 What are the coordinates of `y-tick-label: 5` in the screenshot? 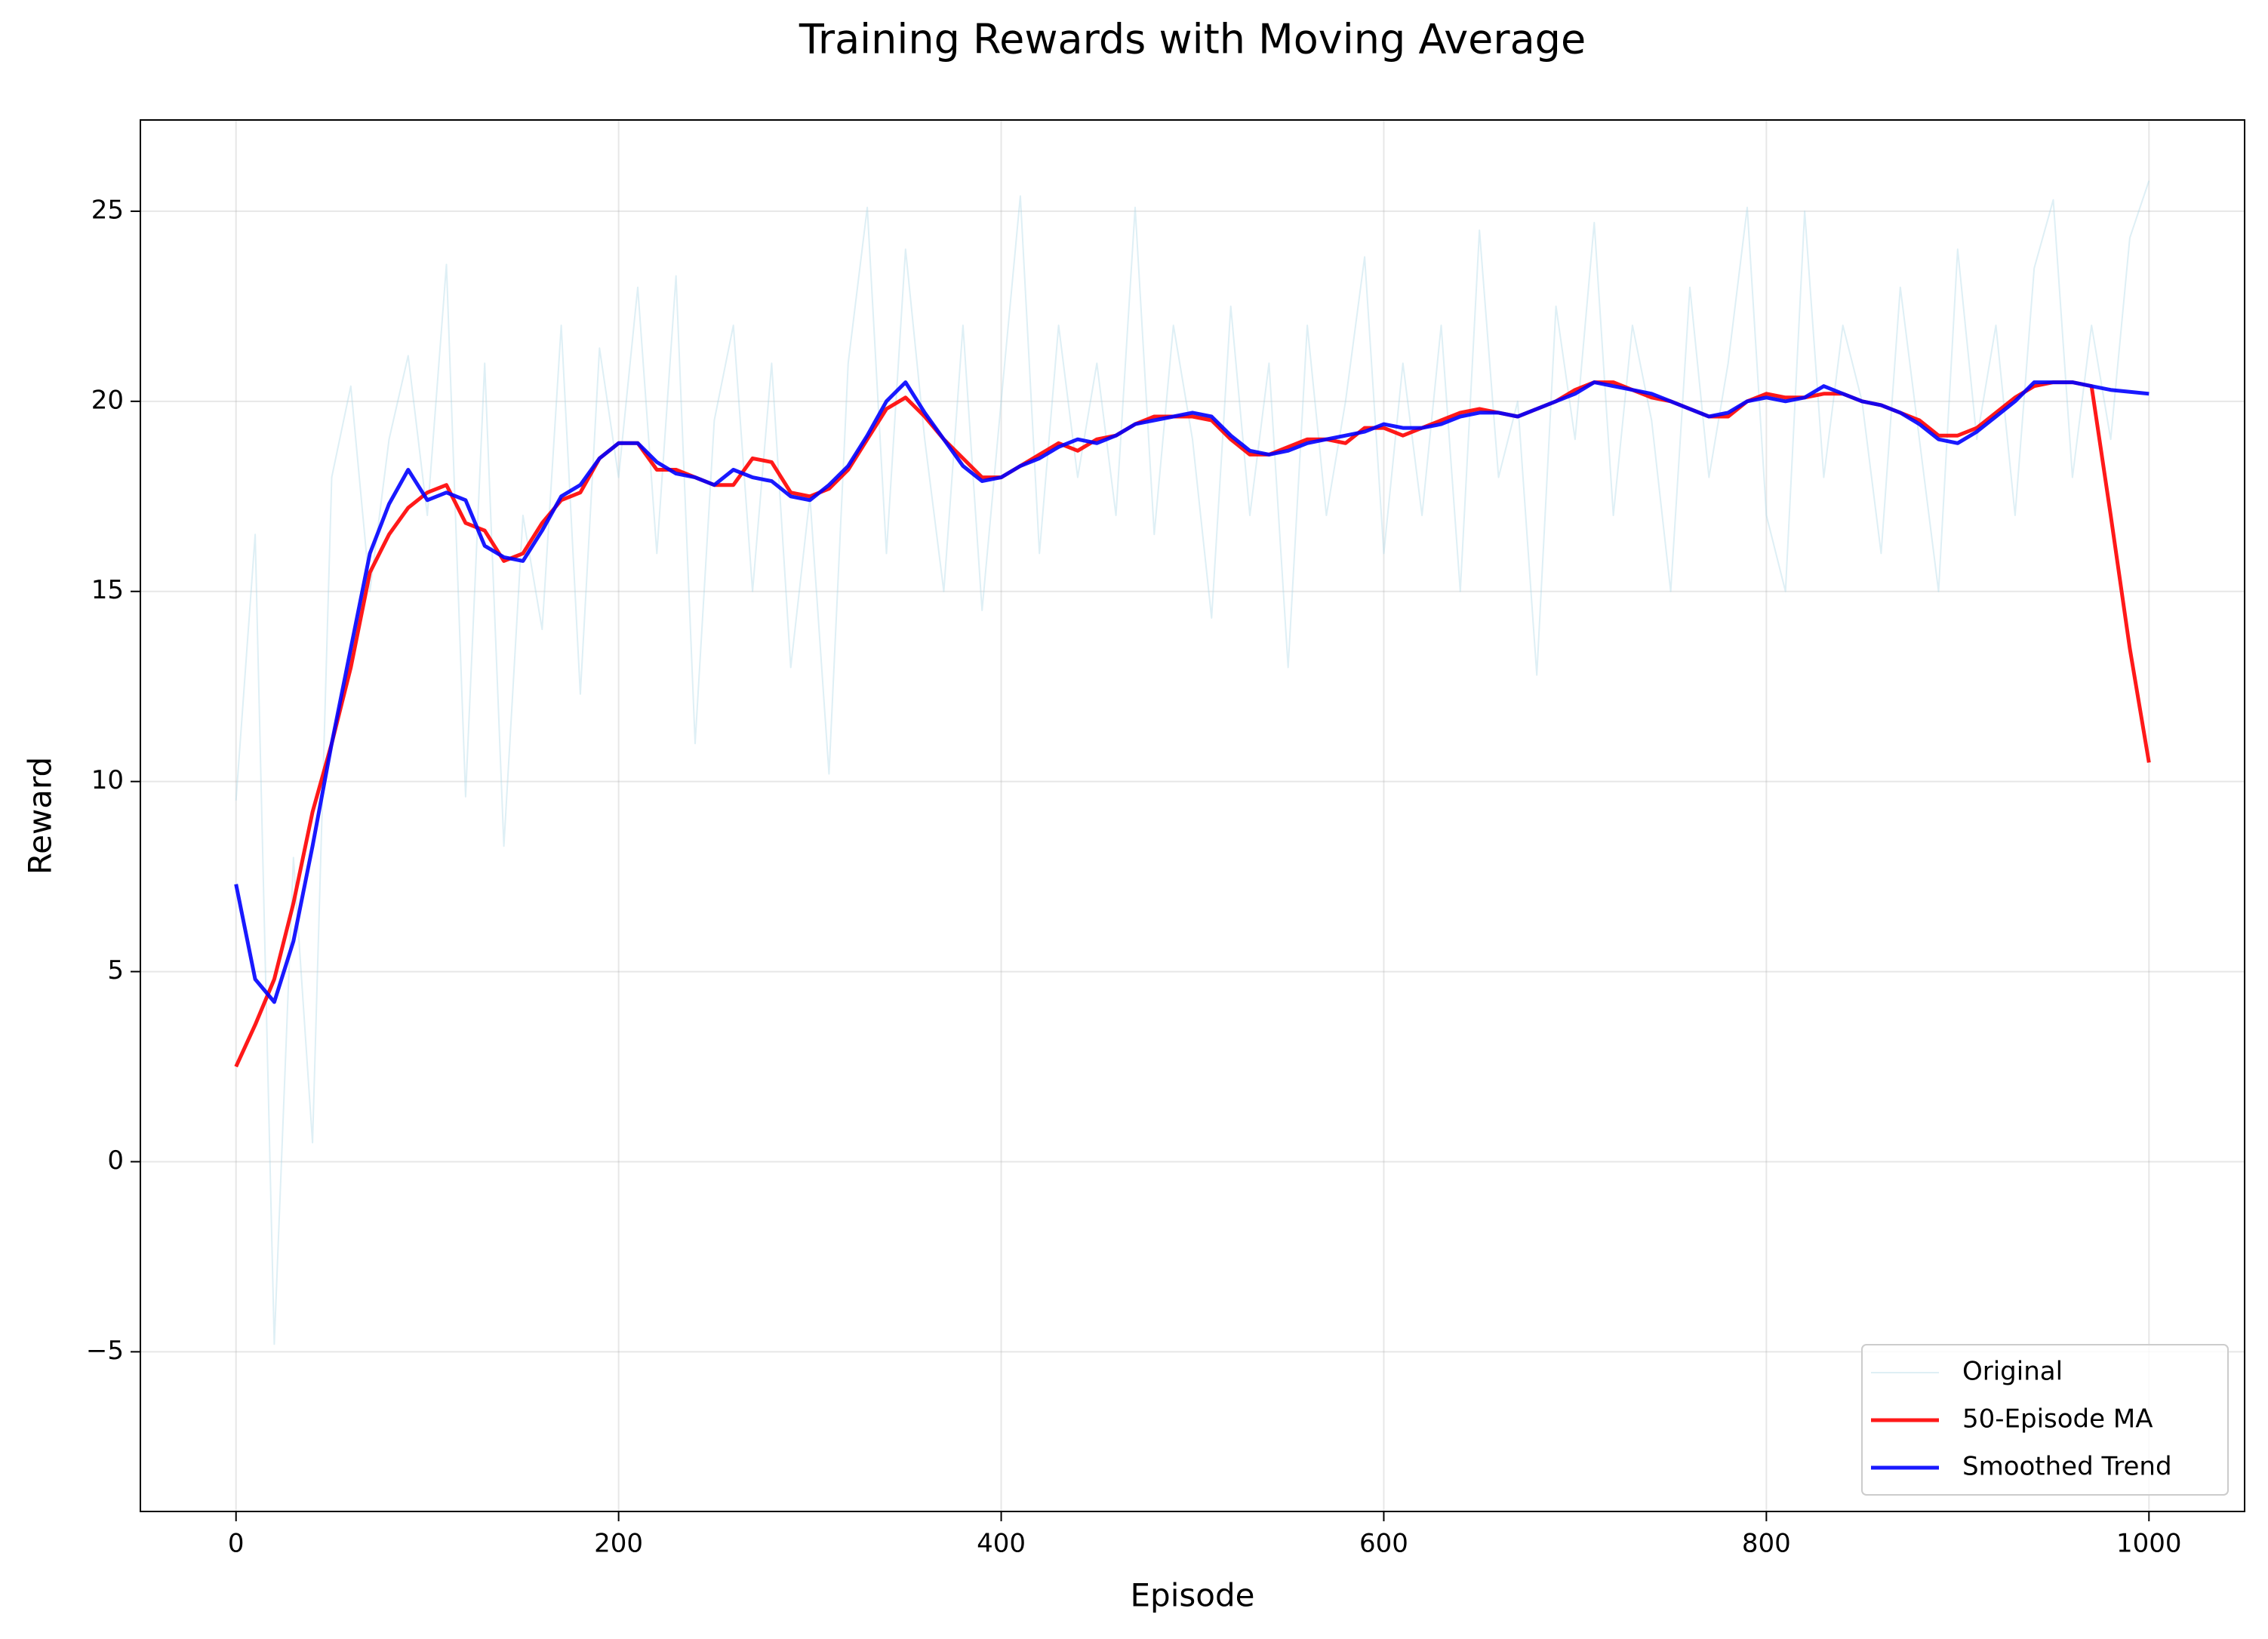 It's located at (115, 970).